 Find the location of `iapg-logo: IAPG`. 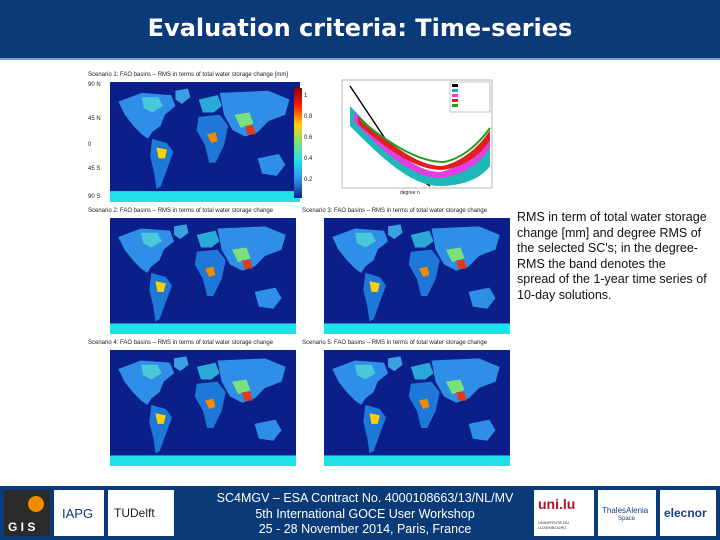

iapg-logo: IAPG is located at coordinates (79, 513).